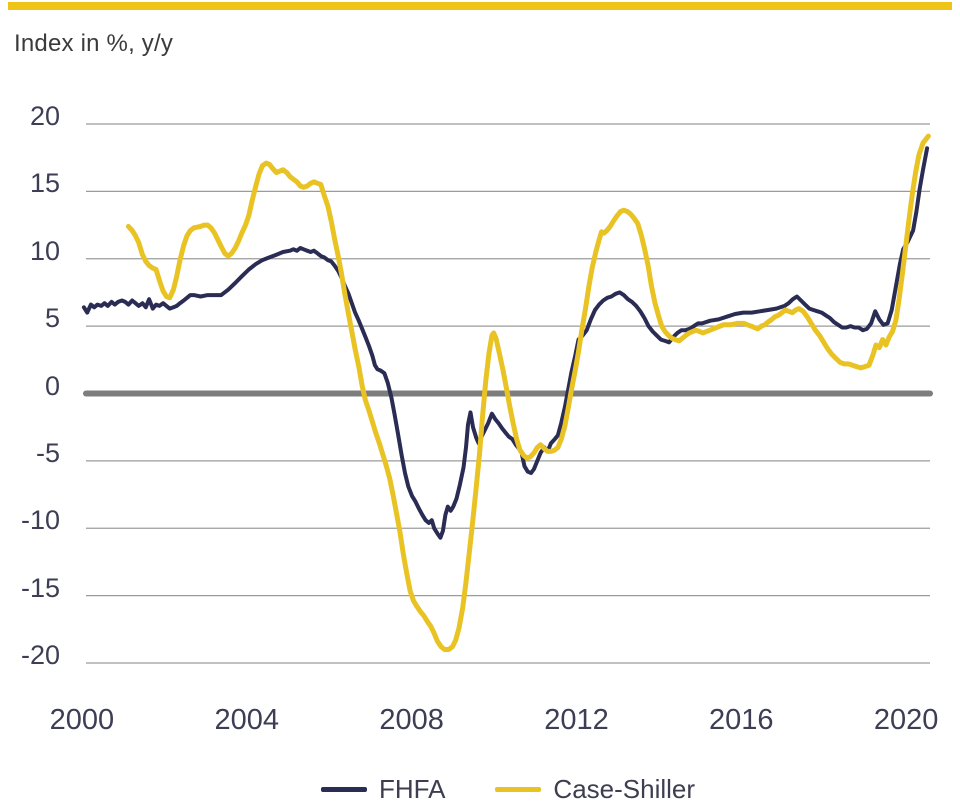 The height and width of the screenshot is (809, 960). I want to click on y-tick-label-15: 15, so click(44, 183).